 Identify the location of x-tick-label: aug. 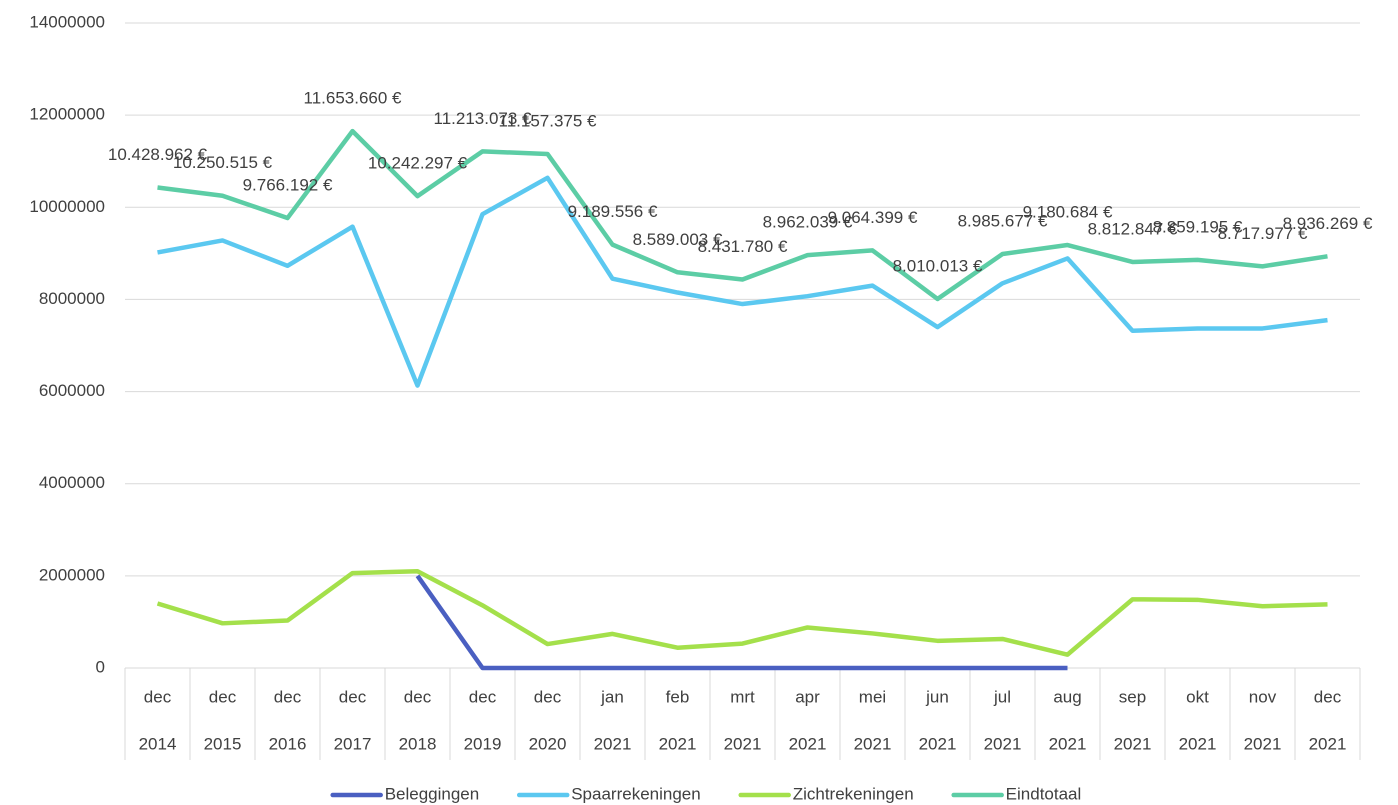
(1067, 696).